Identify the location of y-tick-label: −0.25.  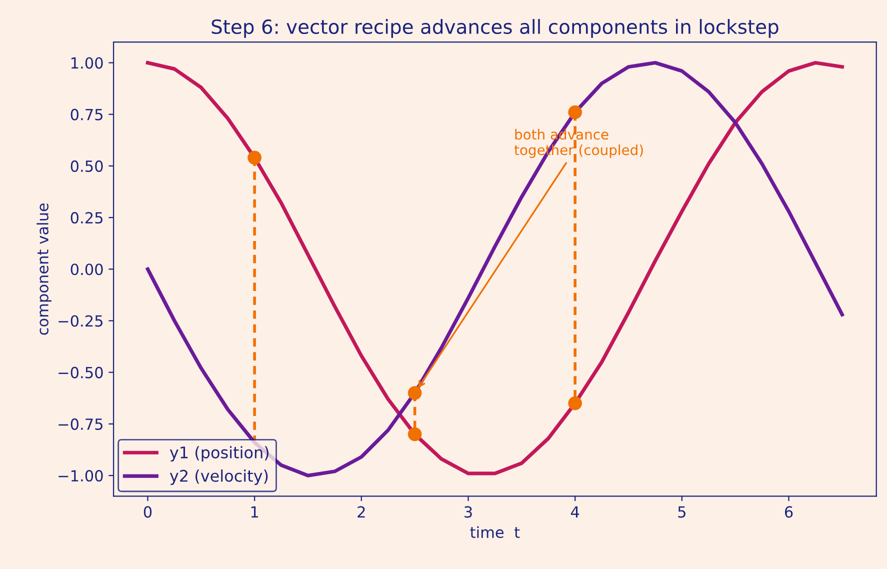
(80, 321).